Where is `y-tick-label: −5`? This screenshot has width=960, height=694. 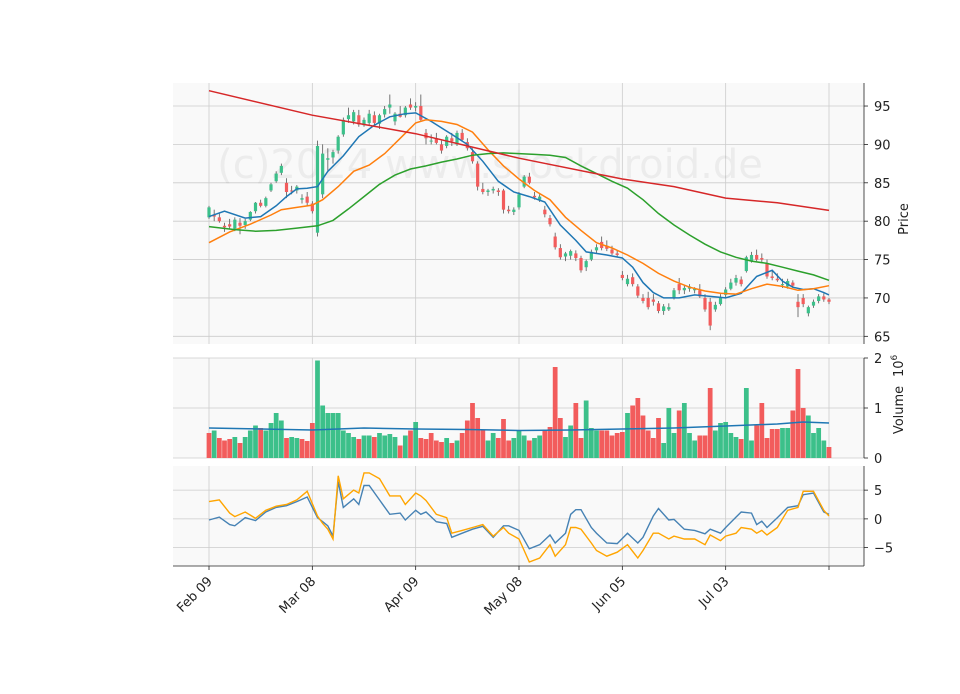 y-tick-label: −5 is located at coordinates (883, 549).